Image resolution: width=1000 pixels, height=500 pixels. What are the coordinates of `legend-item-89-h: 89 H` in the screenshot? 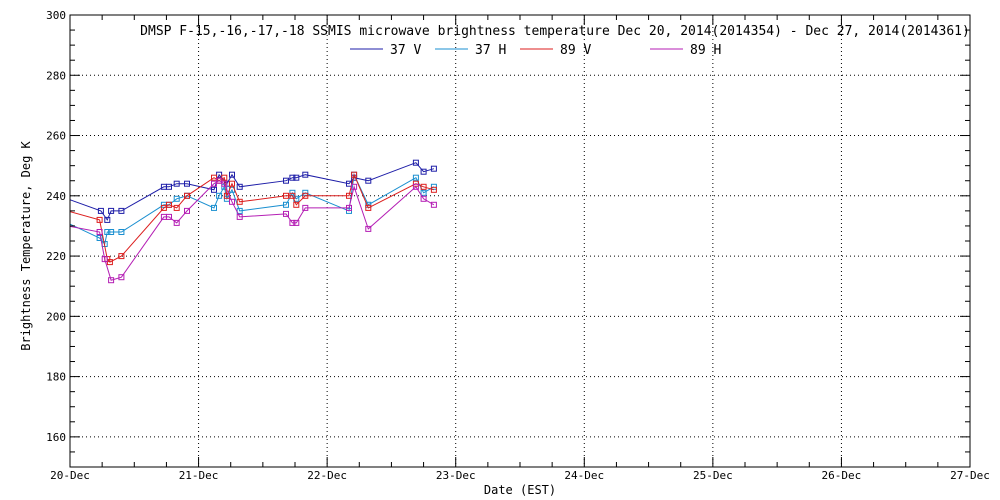 It's located at (685, 50).